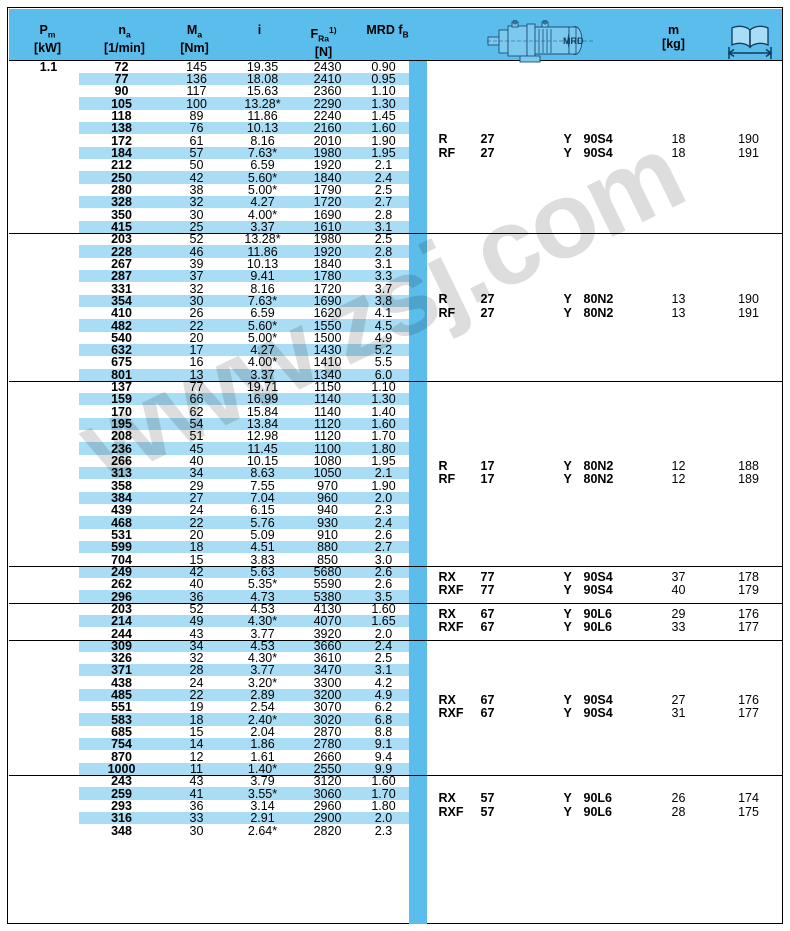 This screenshot has height=931, width=790. Describe the element at coordinates (262, 559) in the screenshot. I see `cell-i: 3.83` at that location.